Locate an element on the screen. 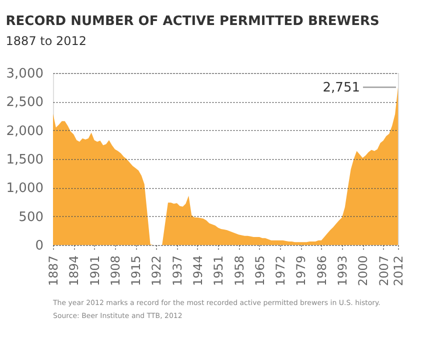 The height and width of the screenshot is (353, 426). y-tick-label: 2,000 is located at coordinates (25, 131).